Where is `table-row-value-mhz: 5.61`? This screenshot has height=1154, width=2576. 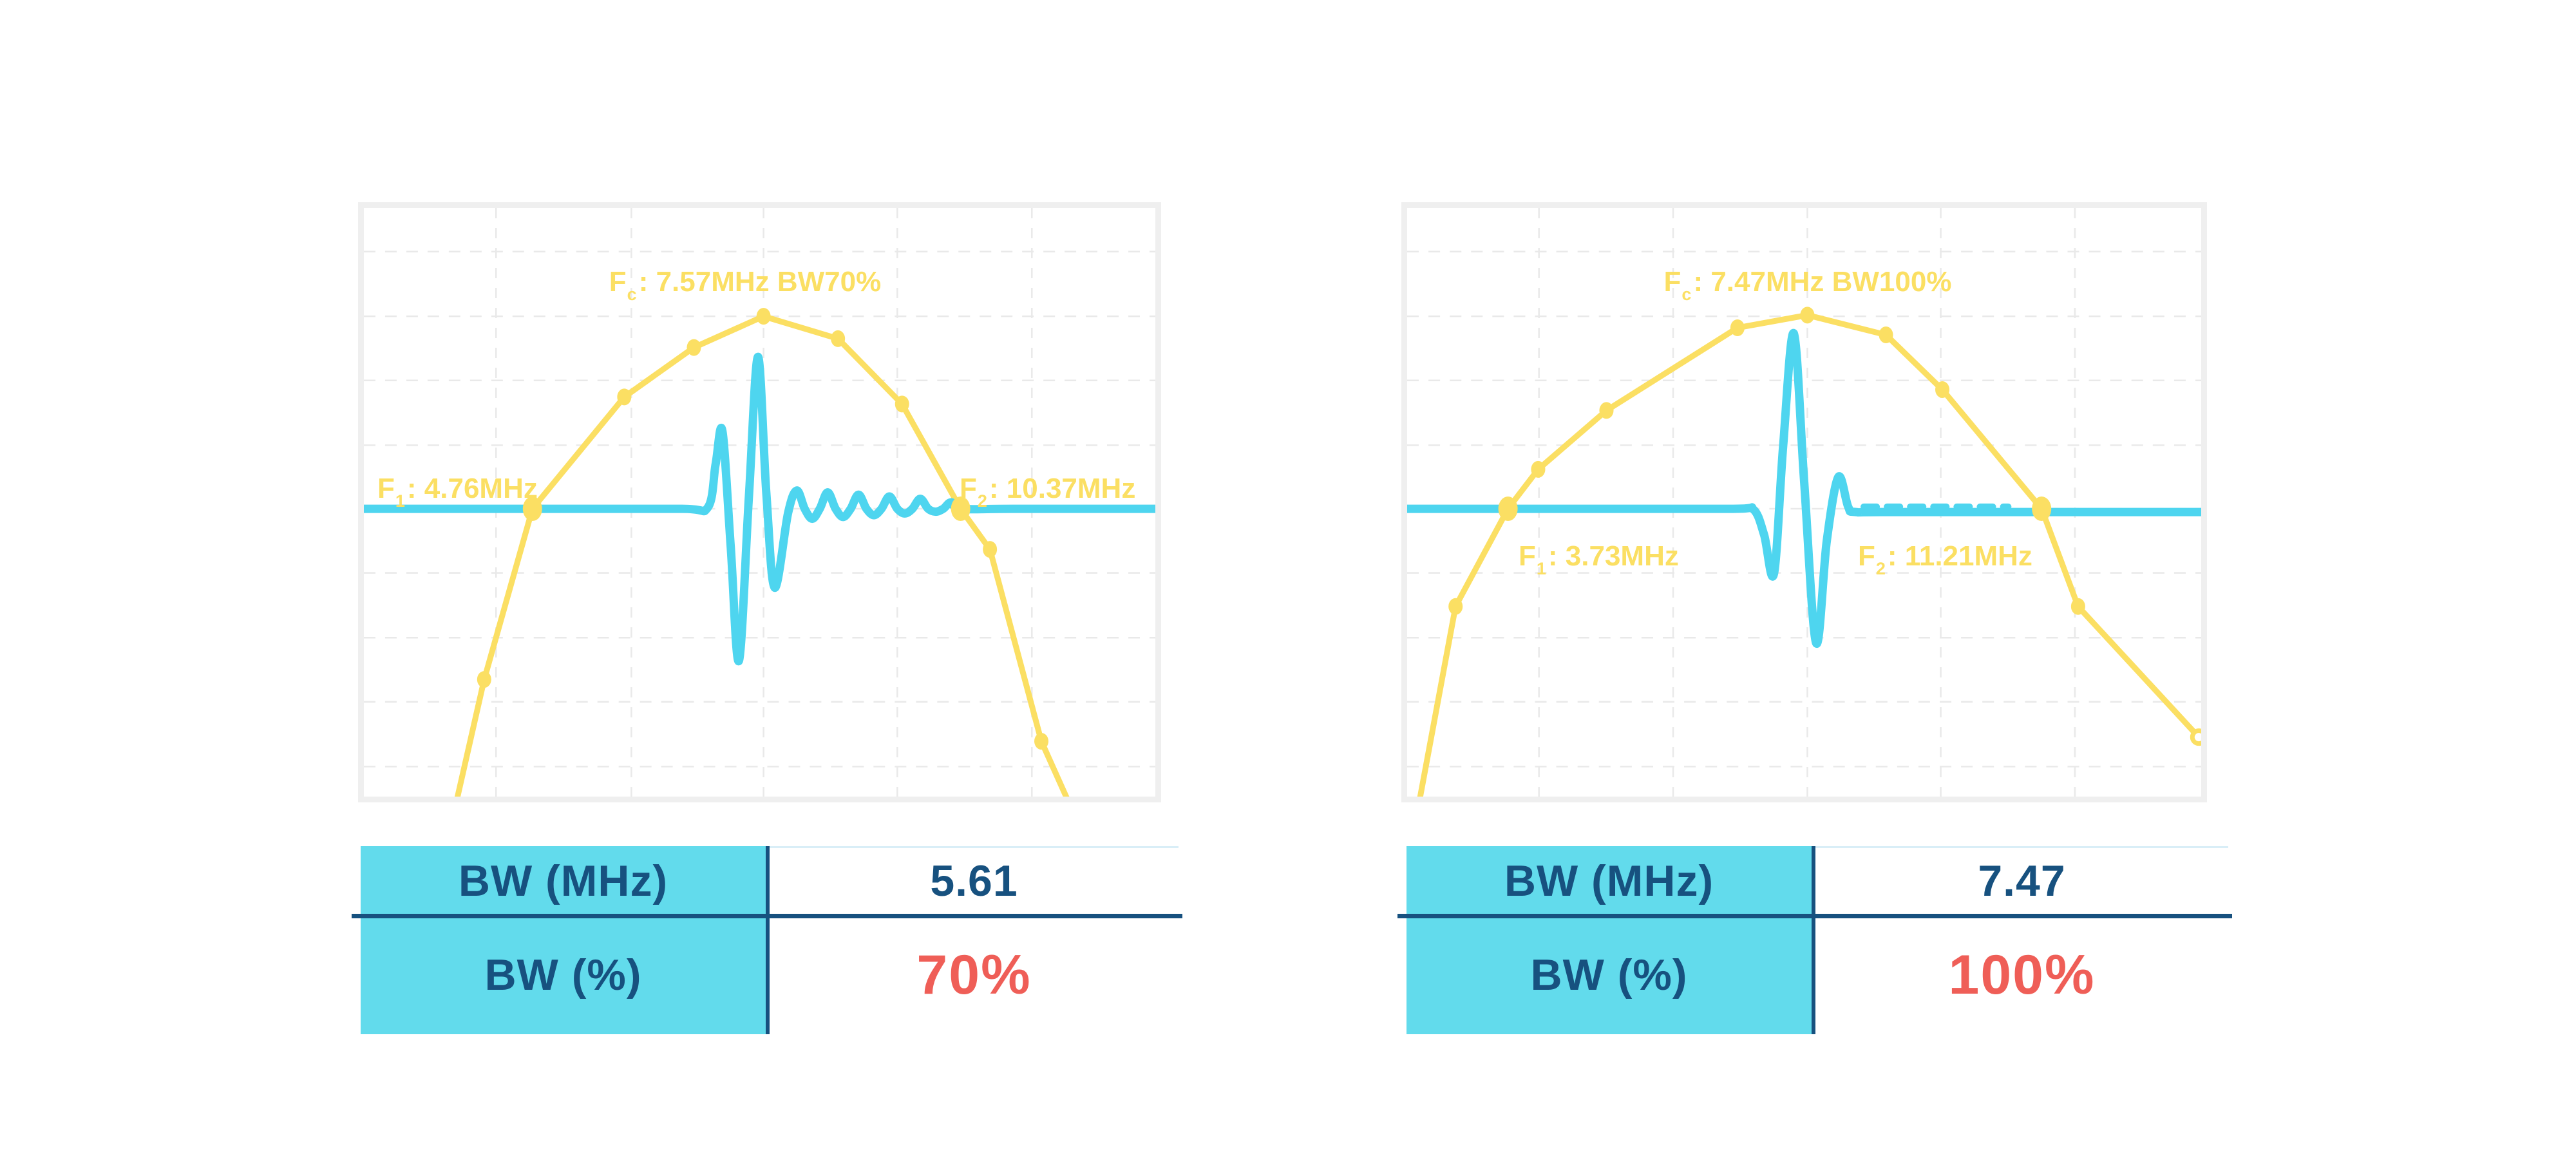 table-row-value-mhz: 5.61 is located at coordinates (975, 881).